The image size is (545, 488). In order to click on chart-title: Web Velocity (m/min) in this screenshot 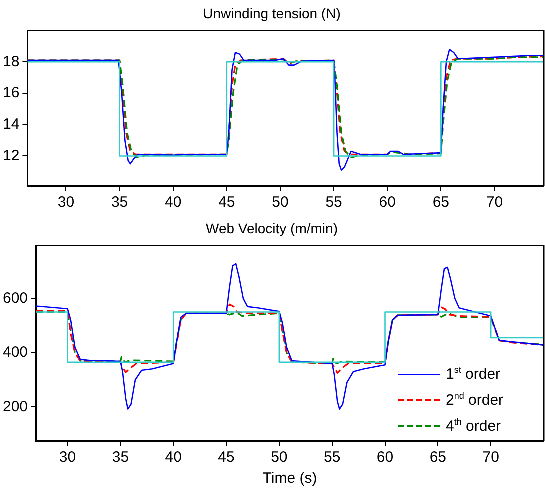, I will do `click(272, 228)`.